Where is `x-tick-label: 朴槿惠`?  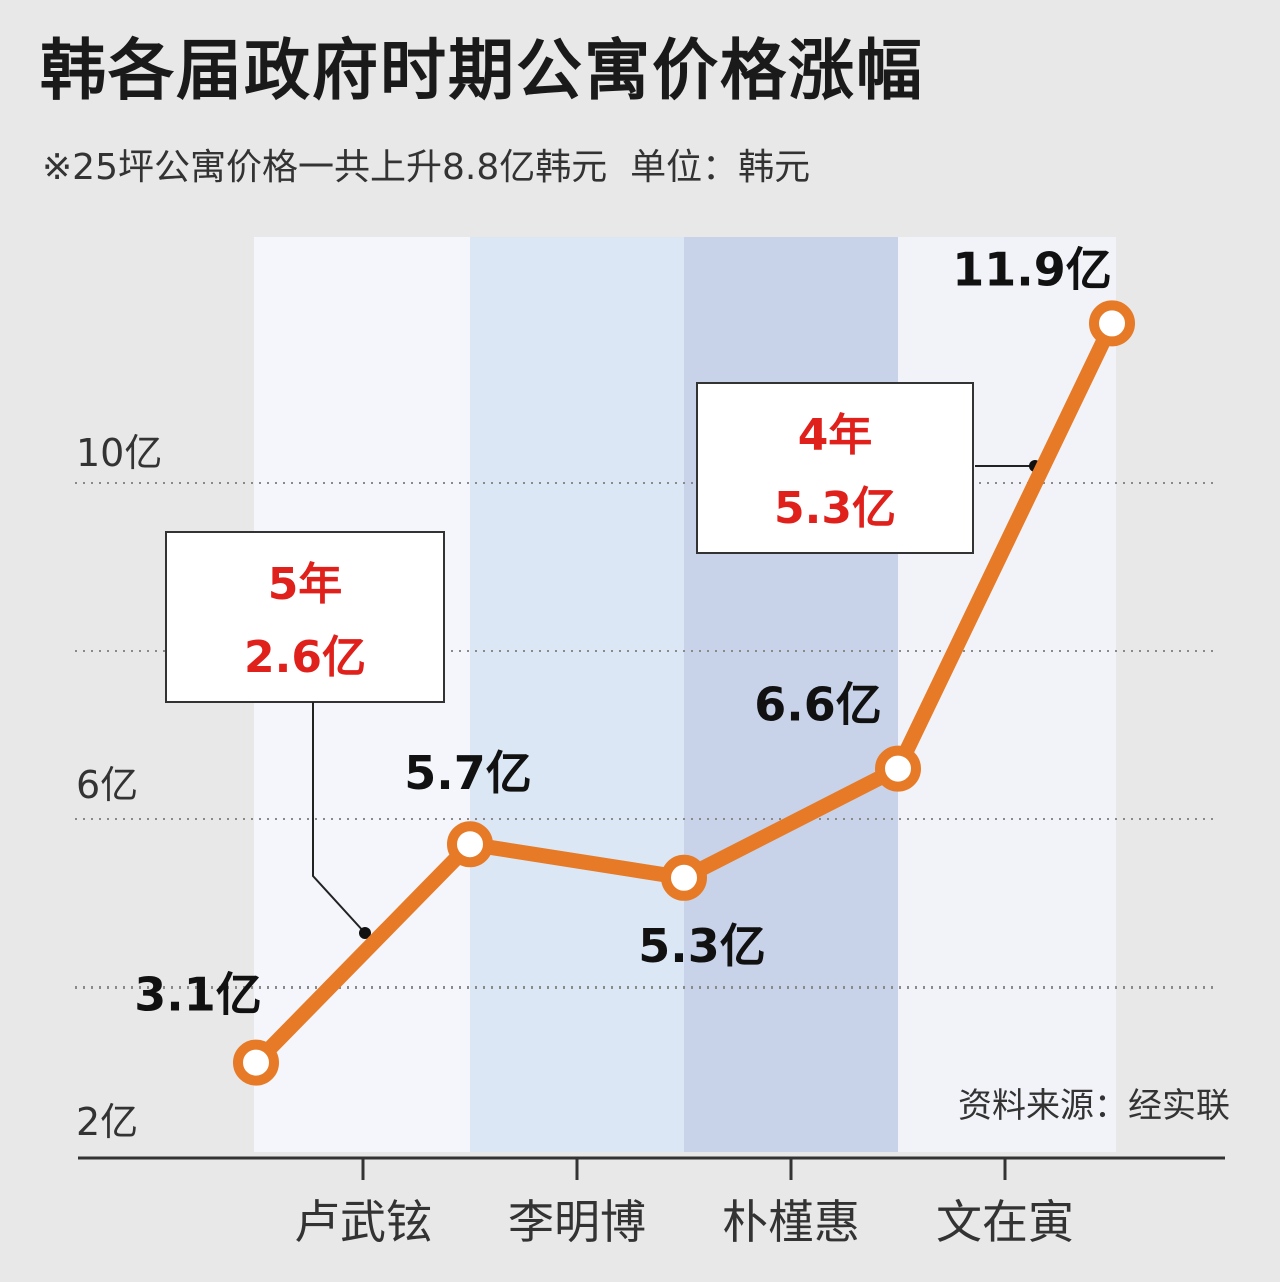 x-tick-label: 朴槿惠 is located at coordinates (791, 1222).